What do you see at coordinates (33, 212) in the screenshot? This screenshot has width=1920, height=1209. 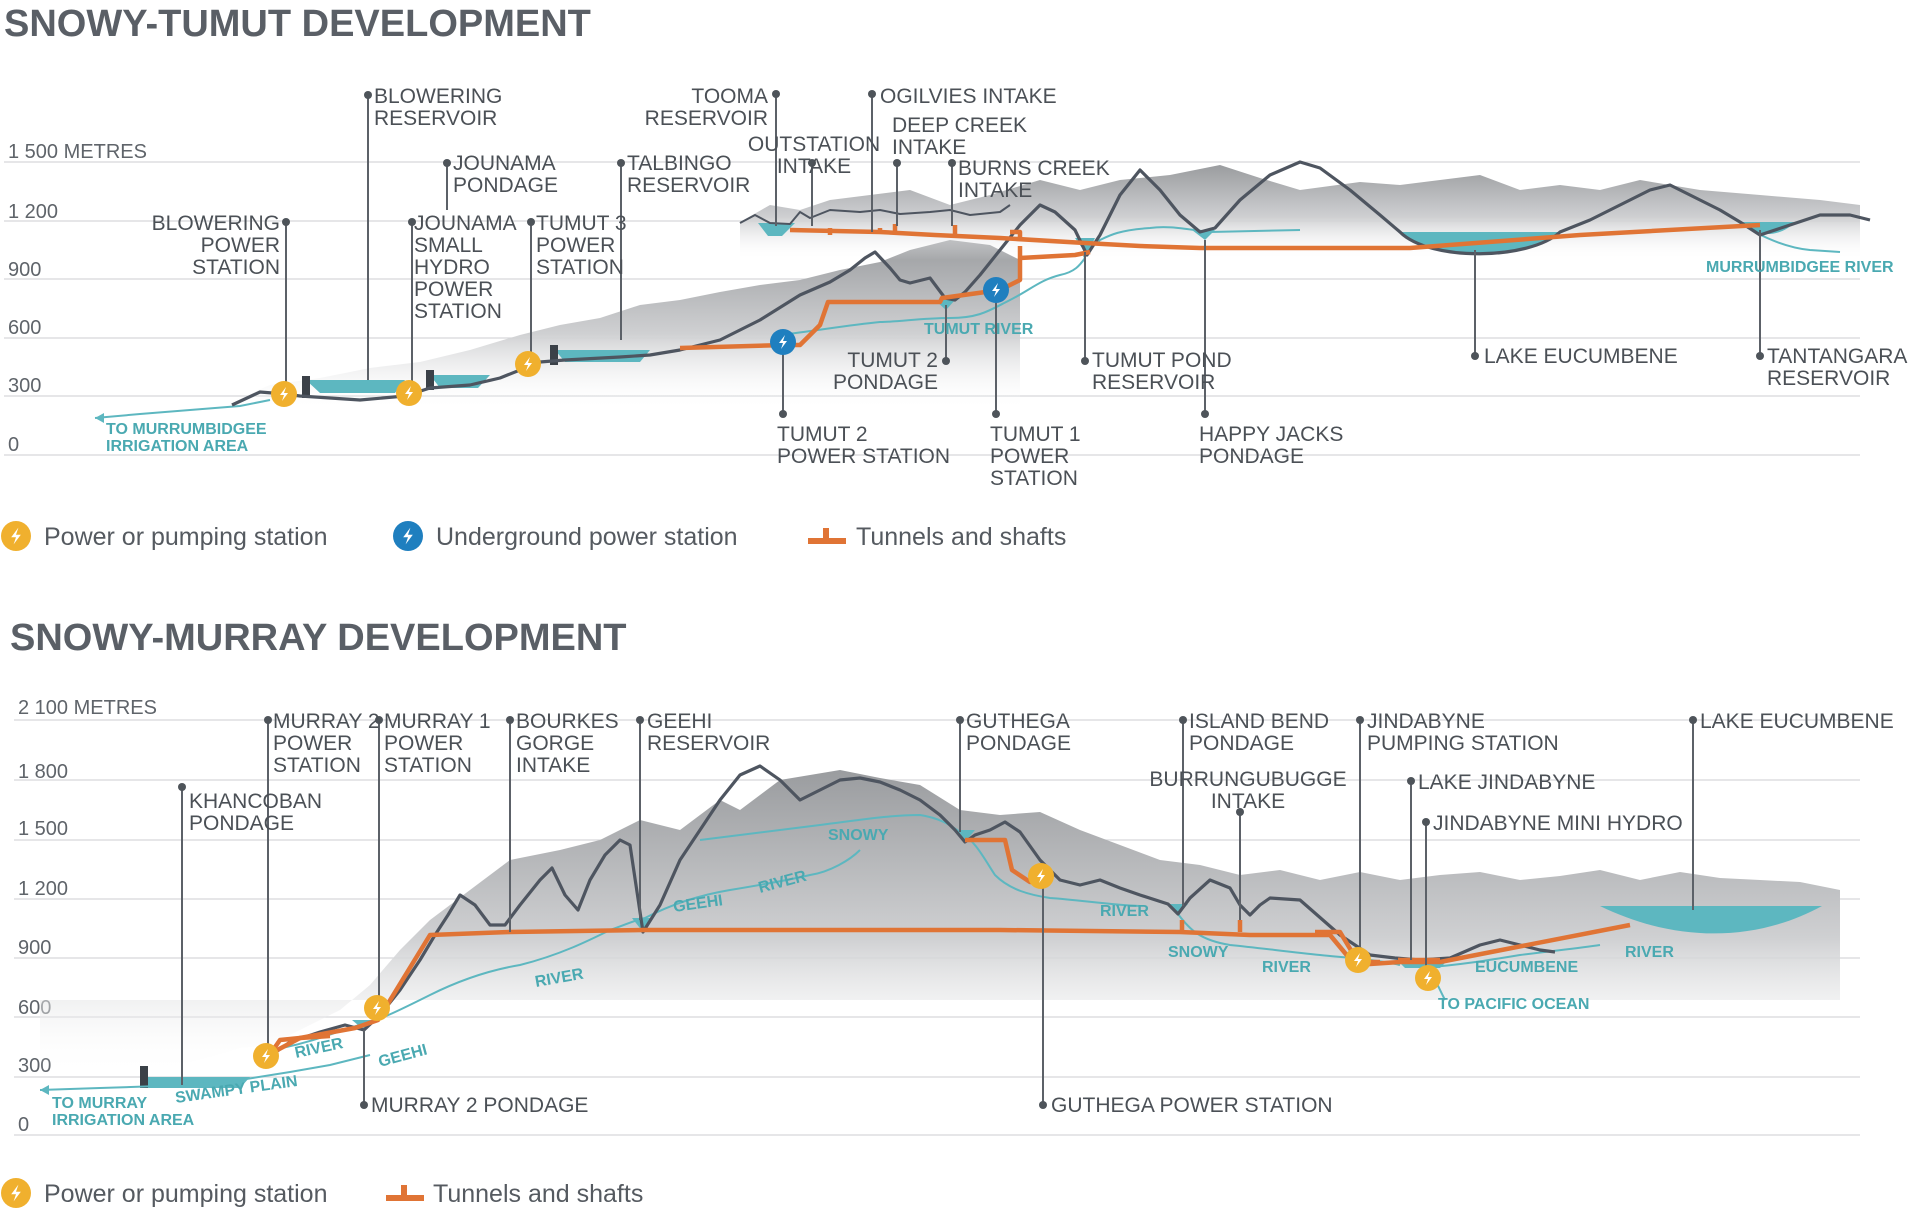 I see `tumut-axis-1200: 1 200` at bounding box center [33, 212].